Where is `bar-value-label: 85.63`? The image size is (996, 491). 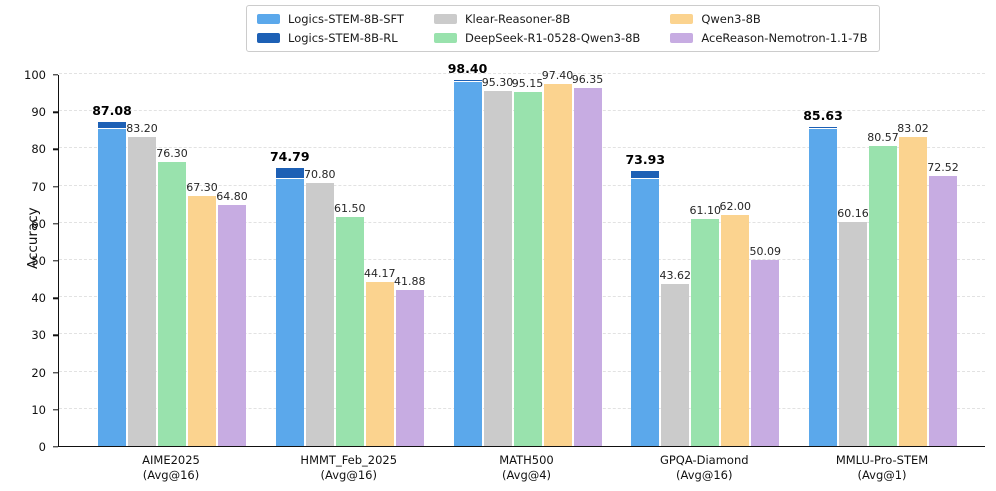 bar-value-label: 85.63 is located at coordinates (823, 116).